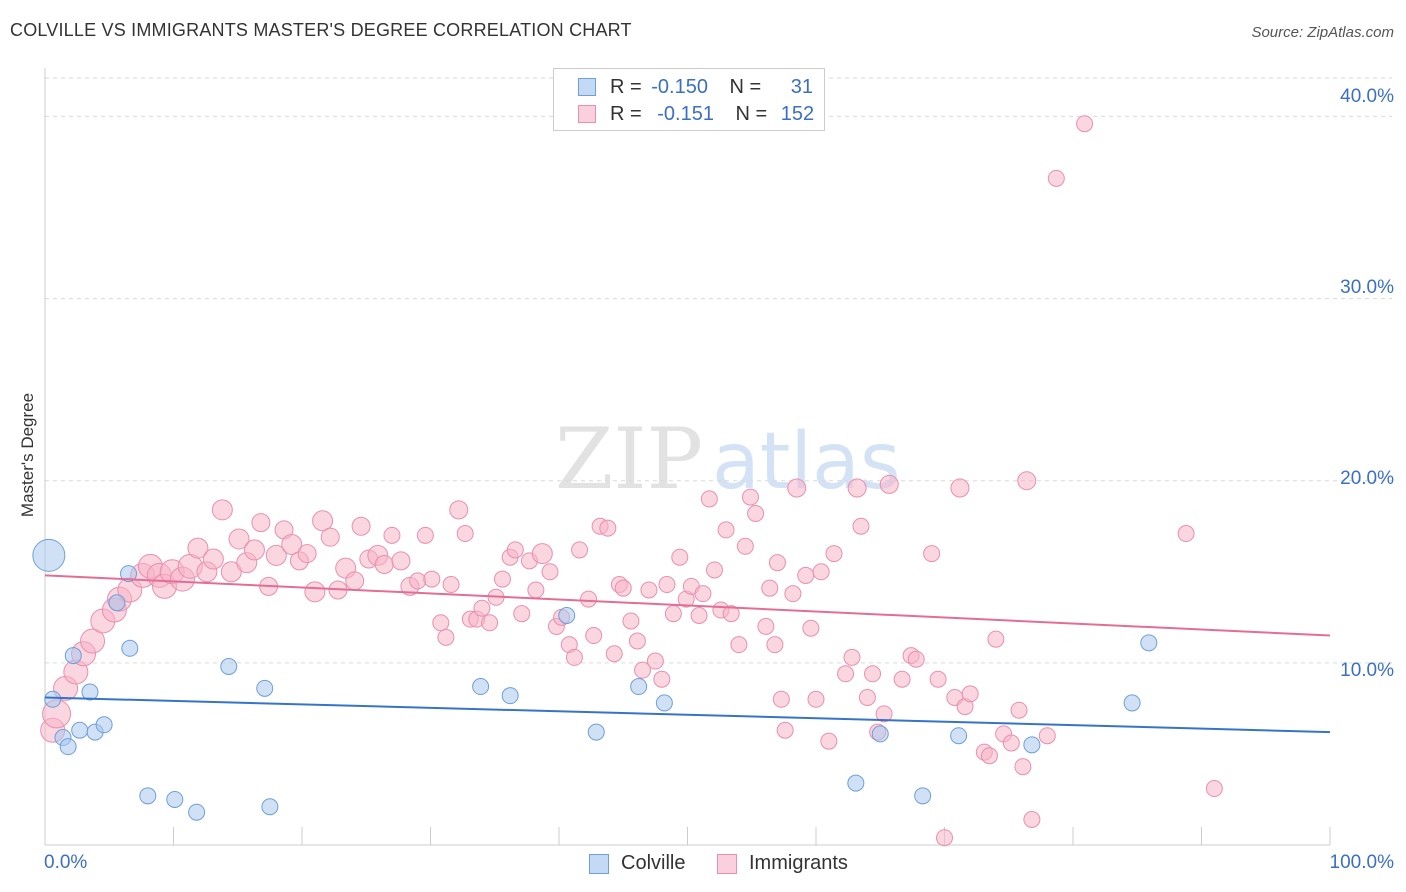 The image size is (1406, 892). Describe the element at coordinates (798, 863) in the screenshot. I see `legend-label-immigrants: Immigrants` at that location.